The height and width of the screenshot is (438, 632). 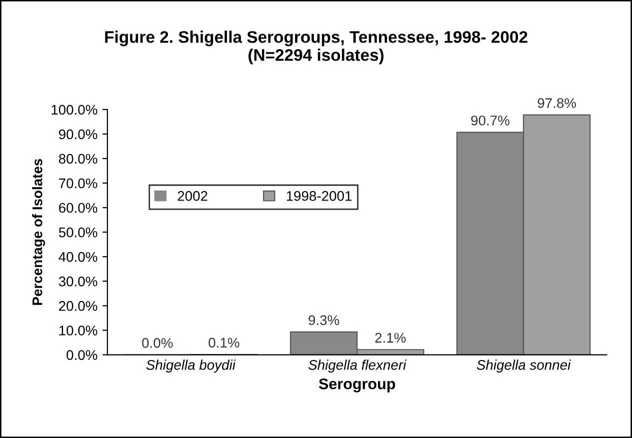 I want to click on data-label: 0.1%, so click(x=224, y=343).